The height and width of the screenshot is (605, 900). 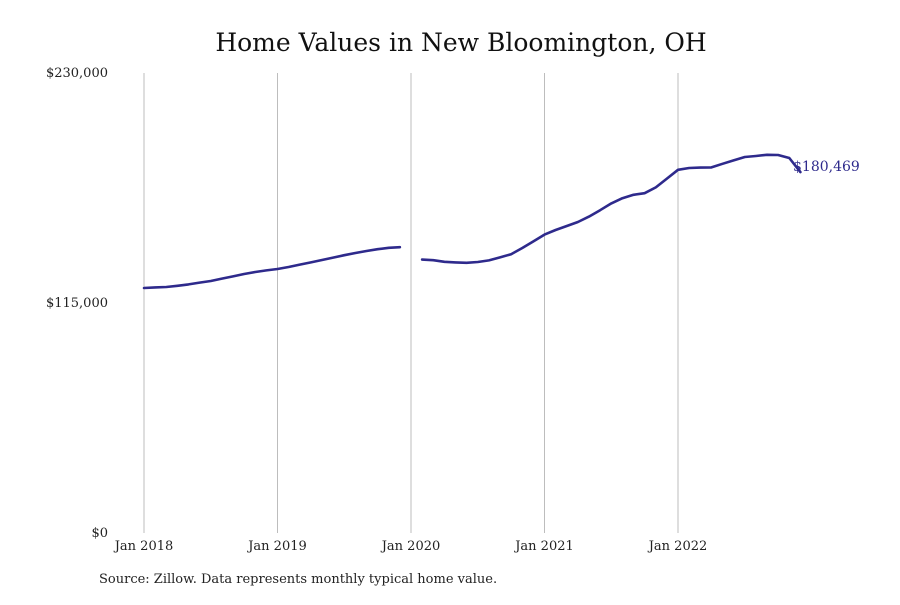 I want to click on x-tick-label: Jan 2018, so click(x=143, y=546).